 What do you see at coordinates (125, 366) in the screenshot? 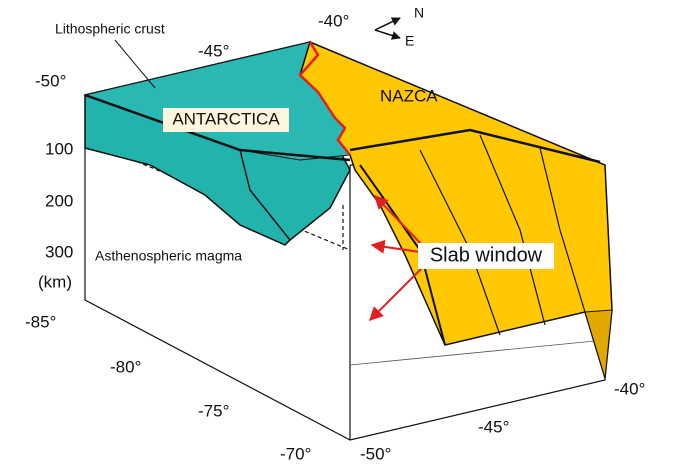
I see `left-tick: -80°` at bounding box center [125, 366].